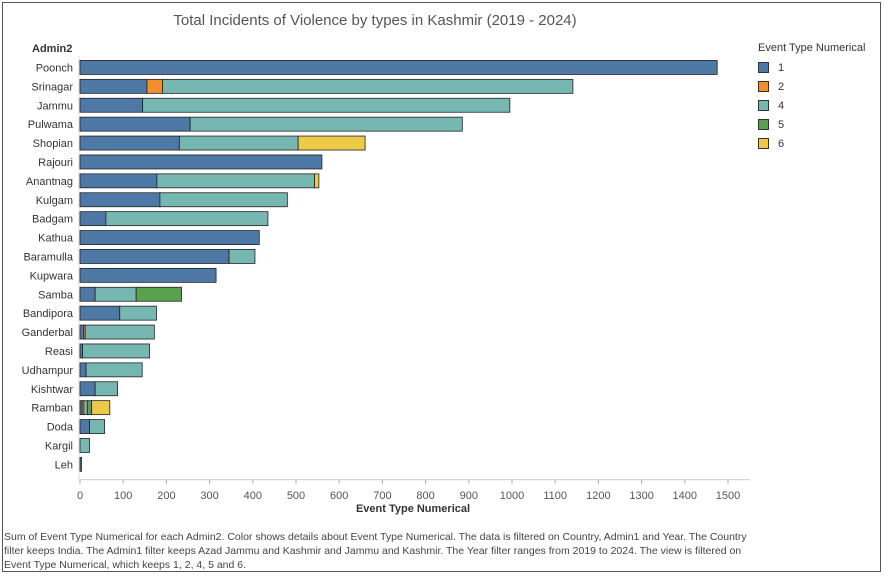  What do you see at coordinates (819, 124) in the screenshot?
I see `legend-item: 5` at bounding box center [819, 124].